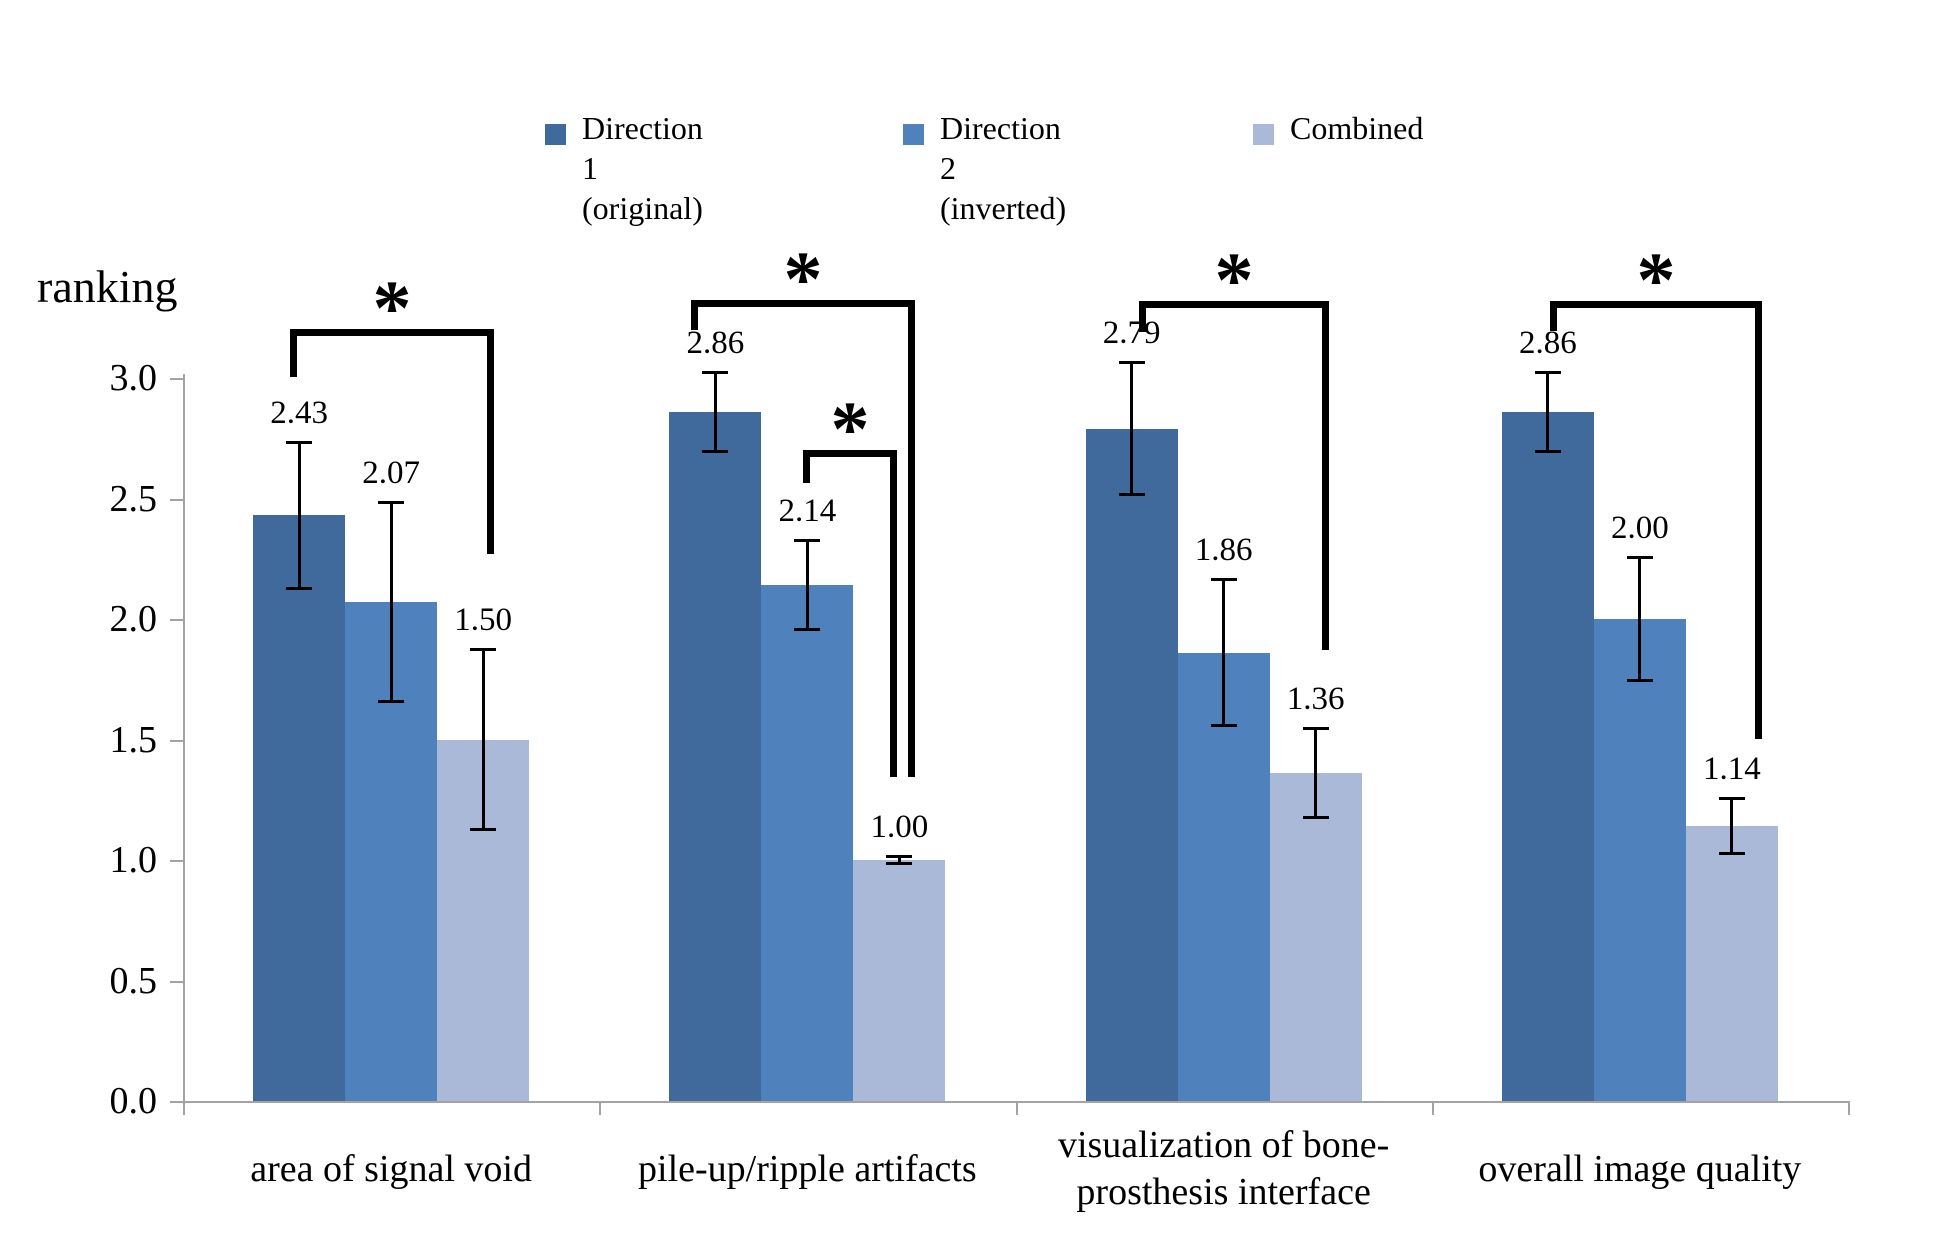 The height and width of the screenshot is (1254, 1941). I want to click on bar-value-label: 2.79, so click(1131, 333).